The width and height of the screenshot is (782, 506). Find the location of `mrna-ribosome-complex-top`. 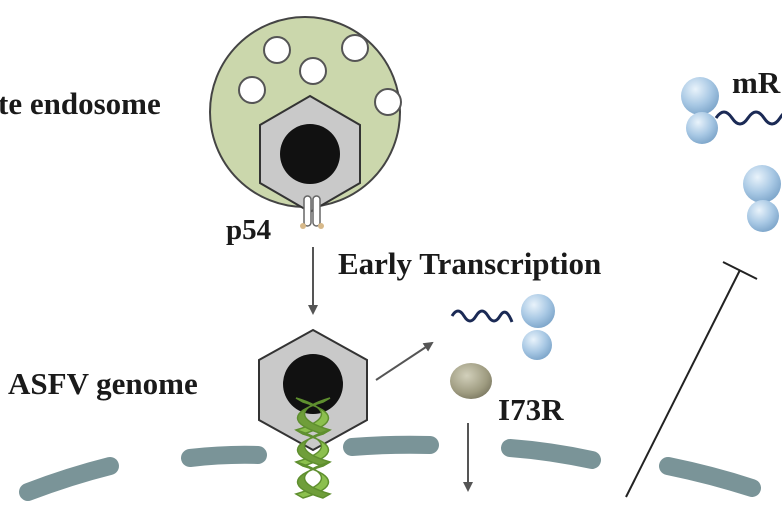

mrna-ribosome-complex-top is located at coordinates (731, 154).